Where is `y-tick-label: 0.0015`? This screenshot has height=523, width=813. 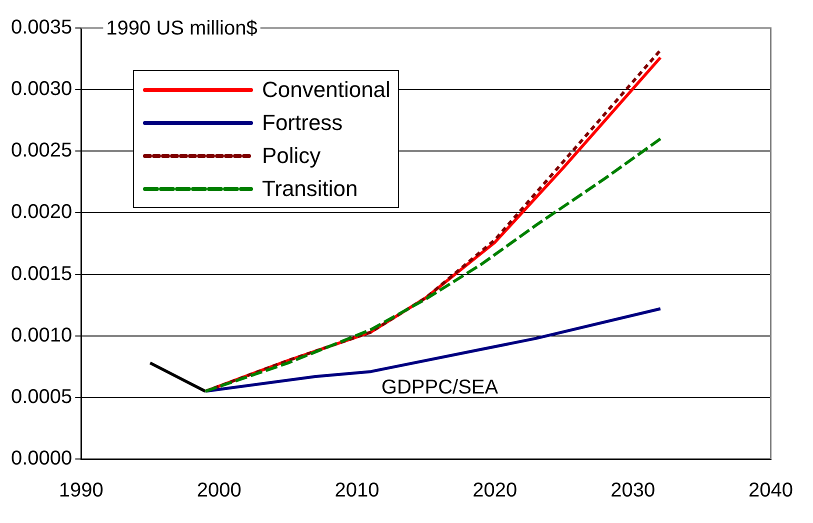 y-tick-label: 0.0015 is located at coordinates (41, 273).